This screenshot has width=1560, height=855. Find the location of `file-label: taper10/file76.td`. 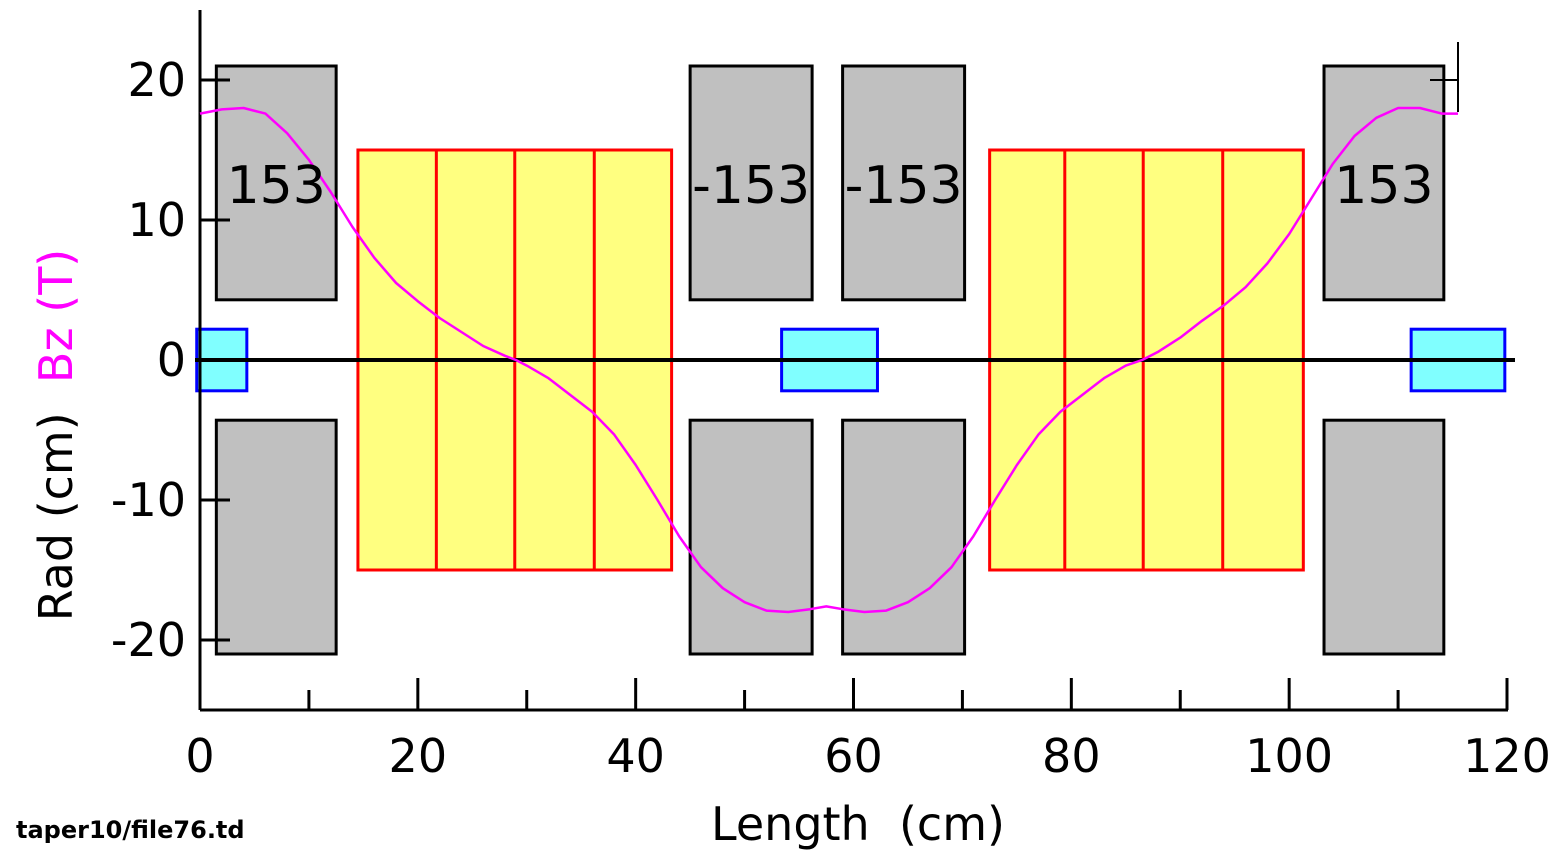

file-label: taper10/file76.td is located at coordinates (130, 830).